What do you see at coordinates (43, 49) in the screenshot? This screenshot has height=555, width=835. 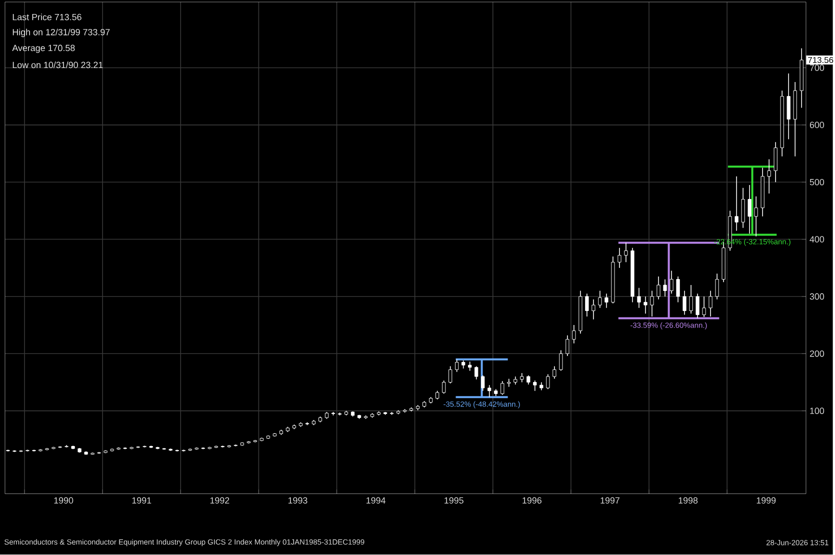 I see `annotation: Average 170.58` at bounding box center [43, 49].